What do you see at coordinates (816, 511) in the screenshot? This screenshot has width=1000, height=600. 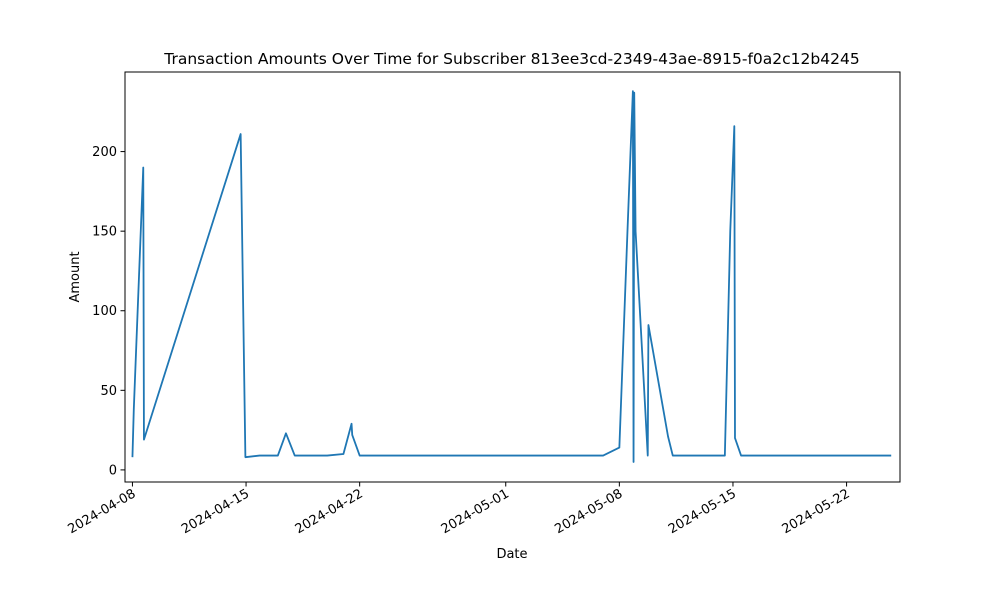 I see `x-tick-label: 2024-05-22` at bounding box center [816, 511].